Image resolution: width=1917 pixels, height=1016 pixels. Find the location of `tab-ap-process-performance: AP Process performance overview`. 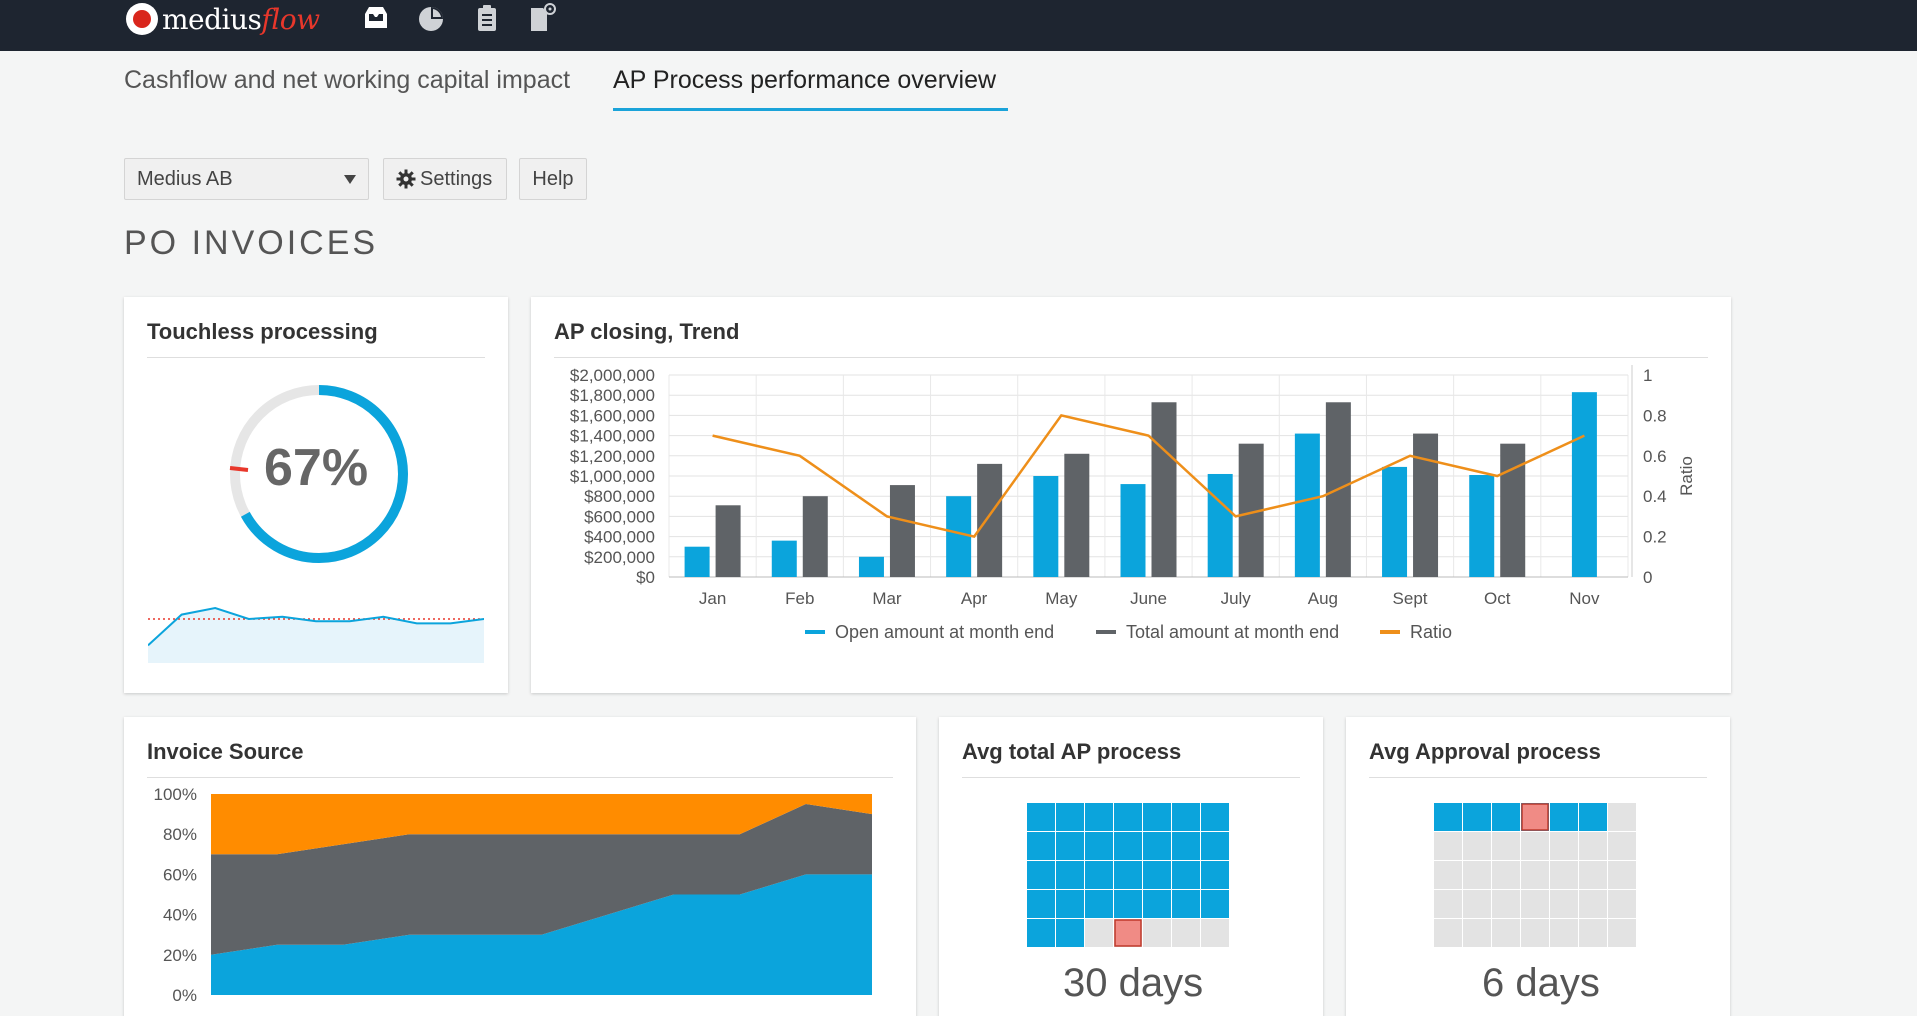

tab-ap-process-performance: AP Process performance overview is located at coordinates (805, 80).